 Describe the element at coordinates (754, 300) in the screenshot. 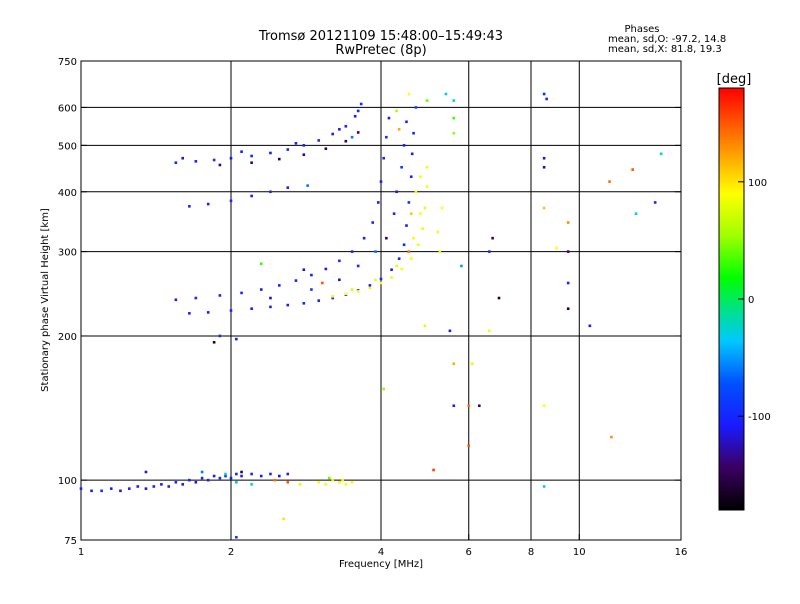

I see `colorbar-ticks: 100 0 -100` at that location.